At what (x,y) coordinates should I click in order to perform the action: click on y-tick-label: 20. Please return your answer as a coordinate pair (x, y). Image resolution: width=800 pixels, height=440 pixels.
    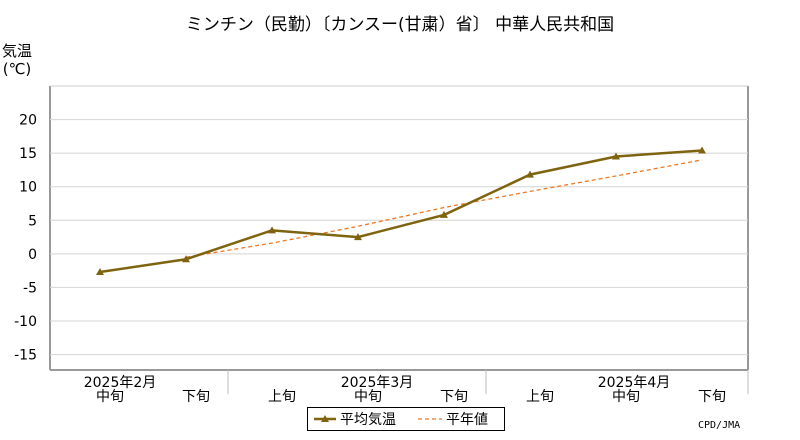
    Looking at the image, I should click on (28, 121).